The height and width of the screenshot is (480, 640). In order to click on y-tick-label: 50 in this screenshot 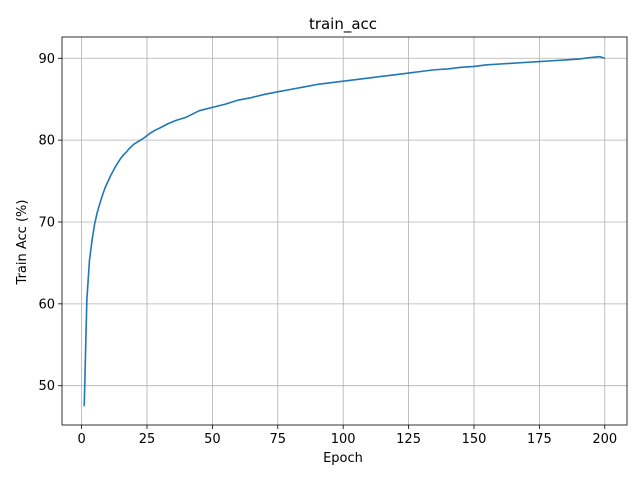, I will do `click(46, 386)`.